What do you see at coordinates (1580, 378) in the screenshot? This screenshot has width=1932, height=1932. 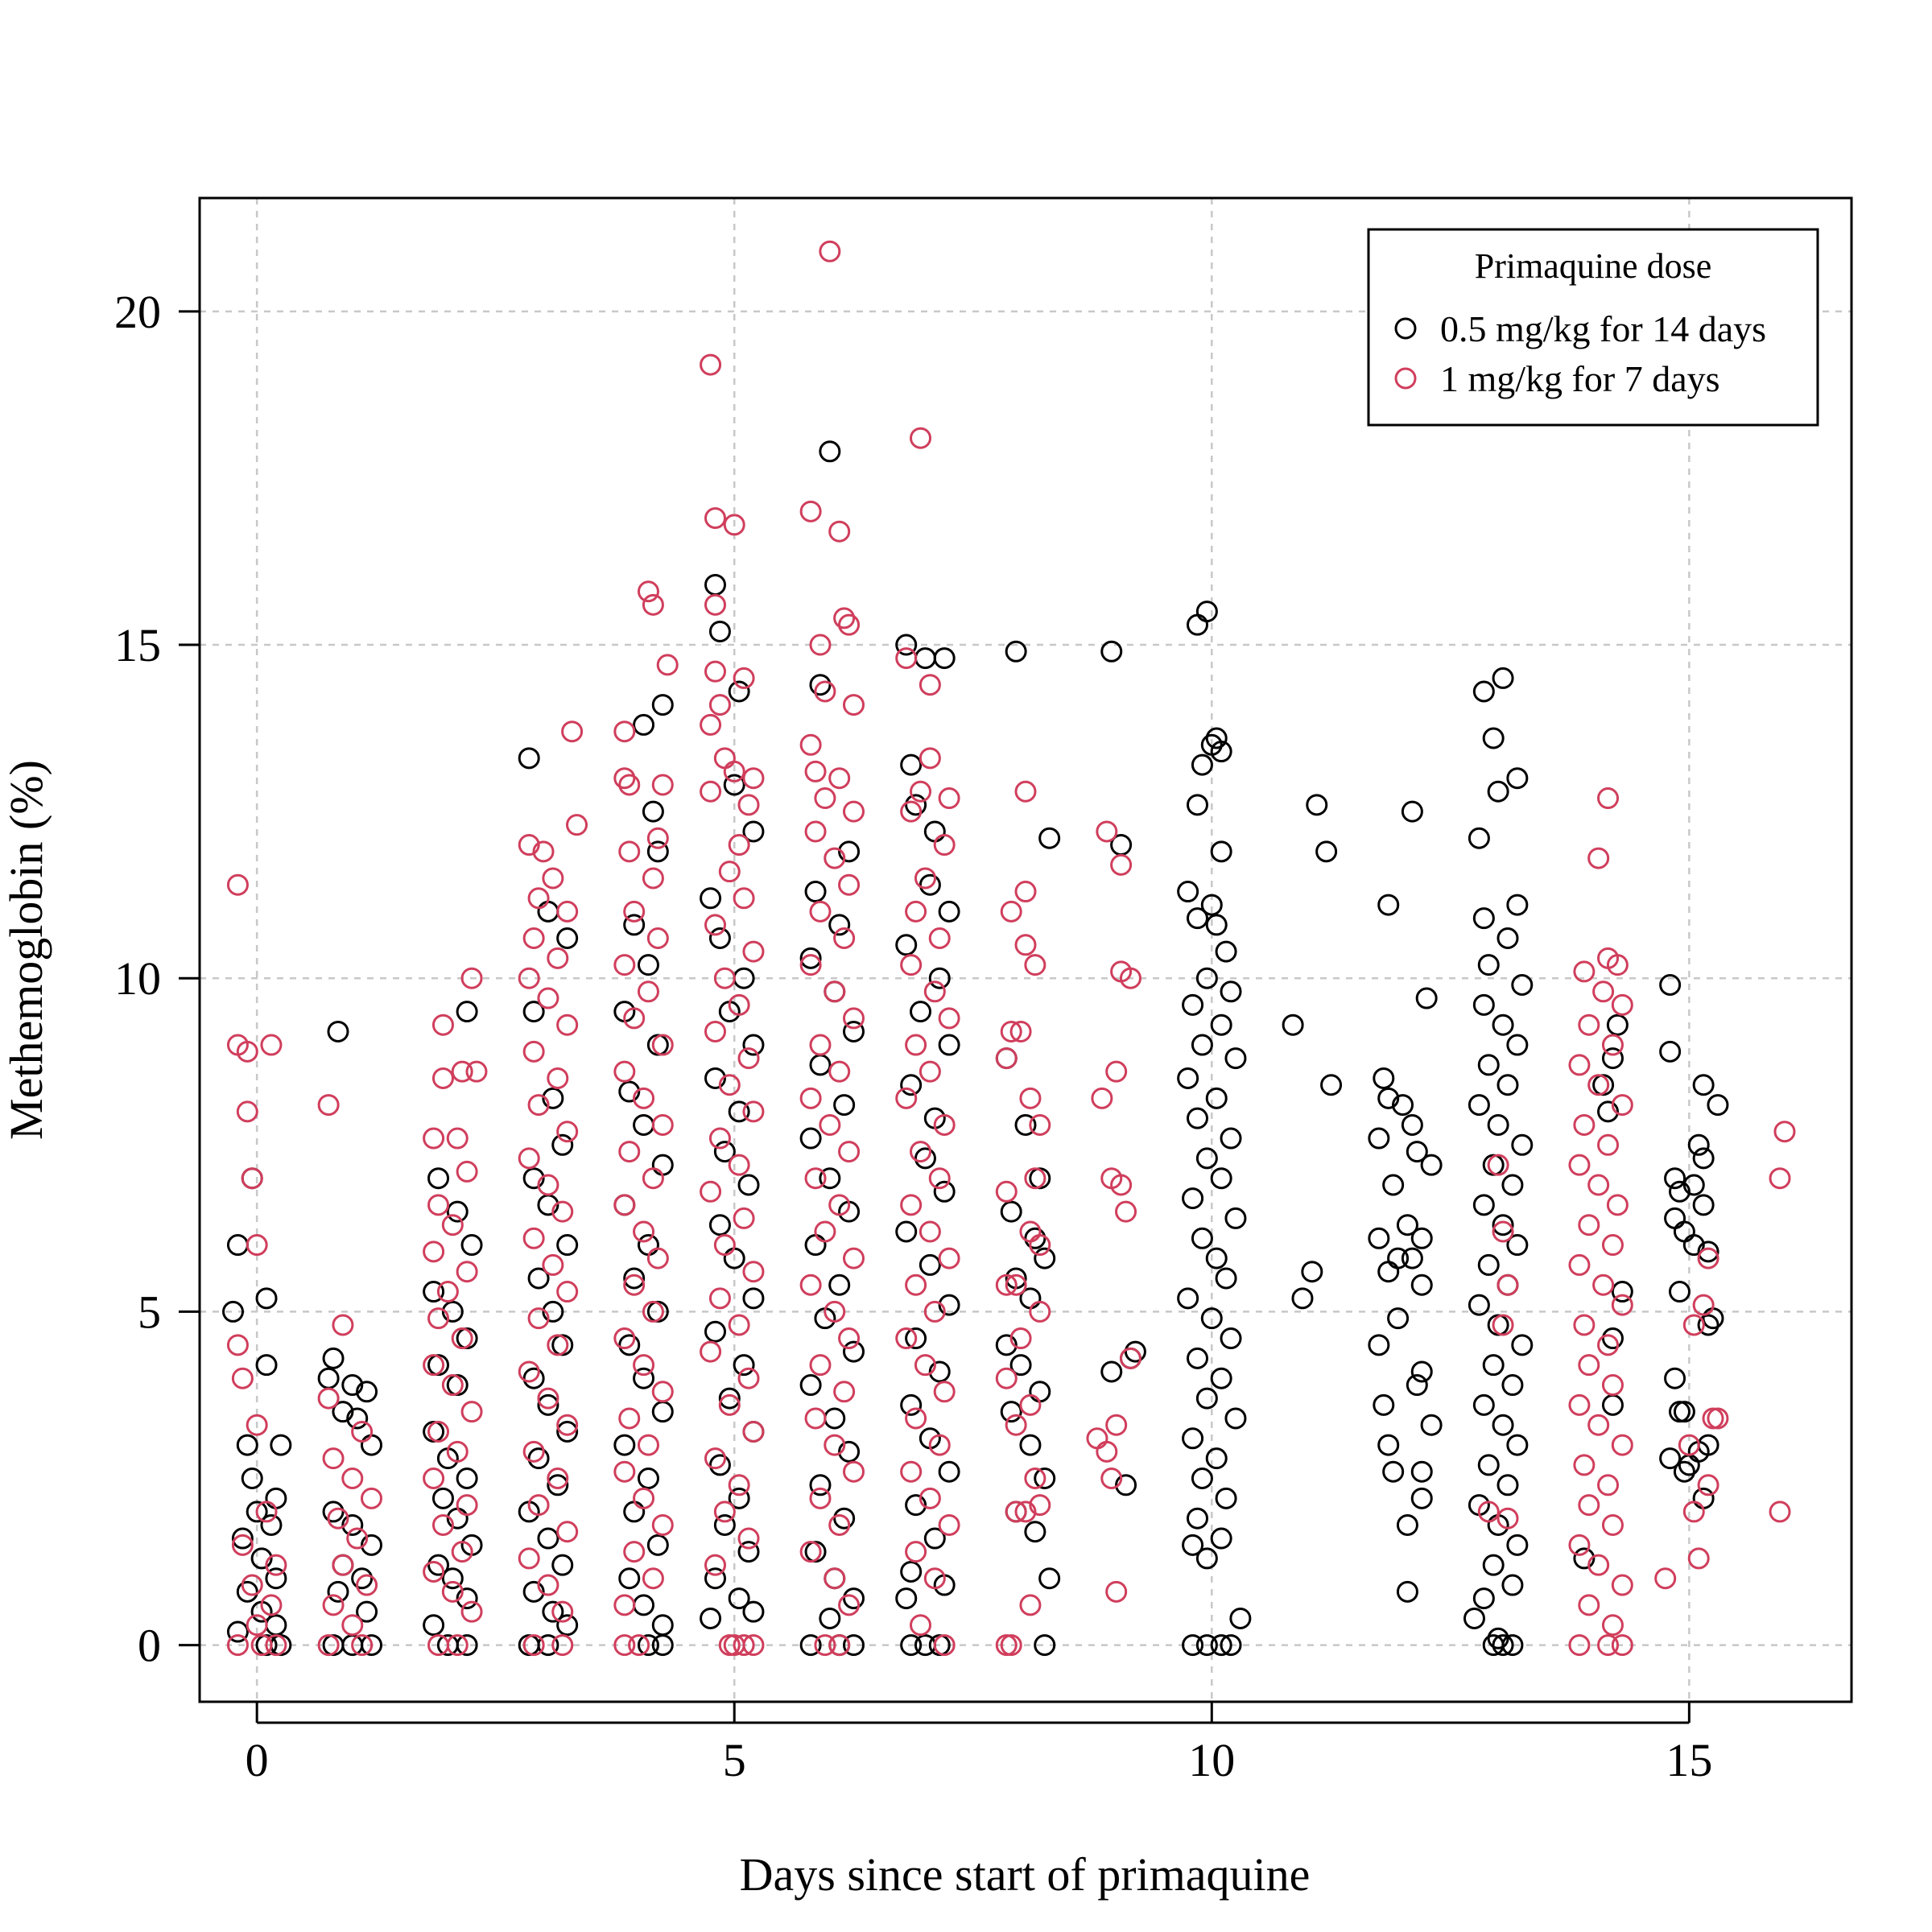 I see `legend-label-series-2: 1 mg/kg for 7 days` at bounding box center [1580, 378].